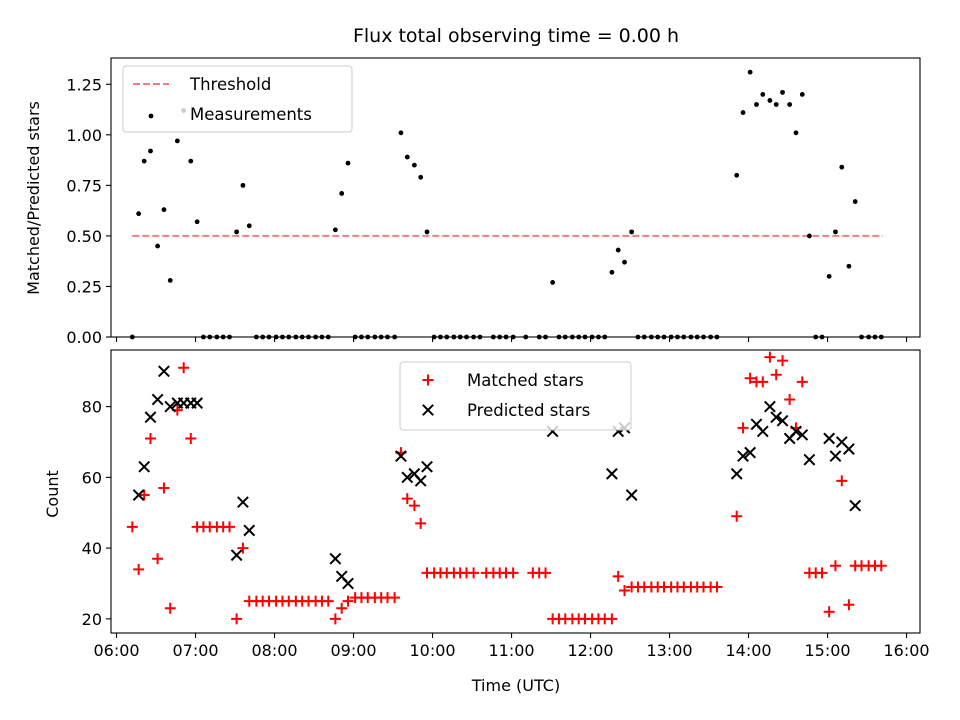 The height and width of the screenshot is (720, 960). What do you see at coordinates (84, 84) in the screenshot?
I see `top-y-tick-label: 1.25` at bounding box center [84, 84].